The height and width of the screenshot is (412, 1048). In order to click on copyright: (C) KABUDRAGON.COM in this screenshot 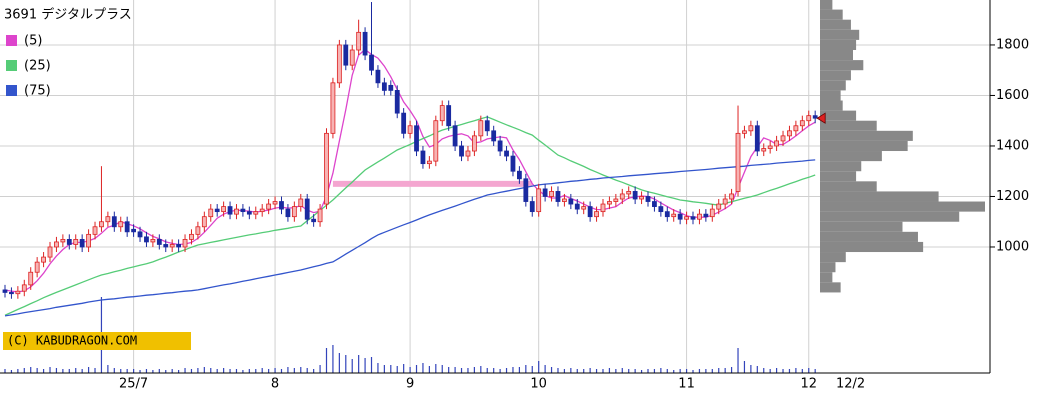, I will do `click(72, 341)`.